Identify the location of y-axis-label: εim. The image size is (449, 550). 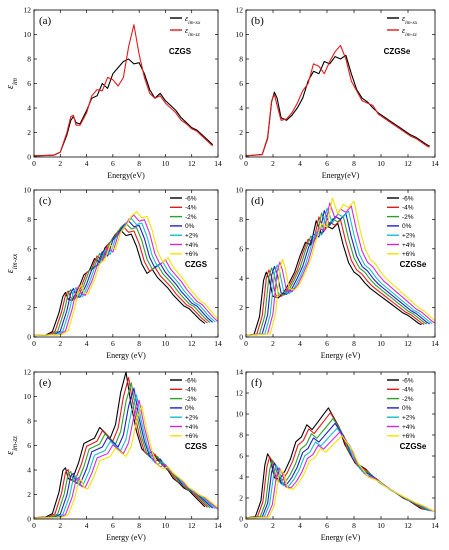
(12, 83).